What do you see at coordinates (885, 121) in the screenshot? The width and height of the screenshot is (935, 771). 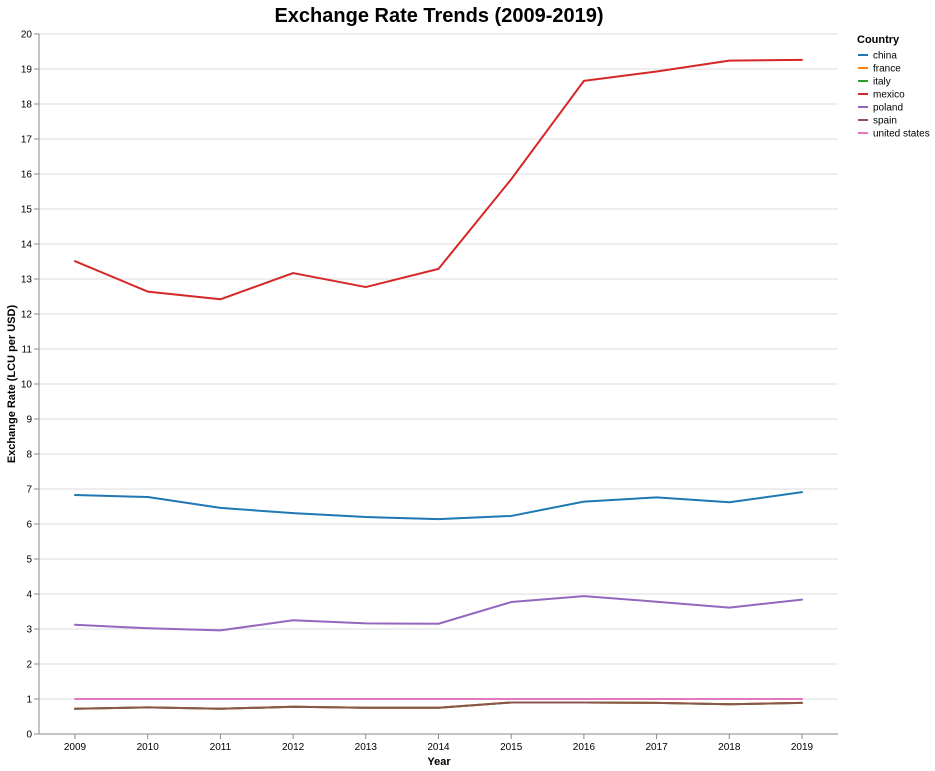 I see `legend-label: spain` at bounding box center [885, 121].